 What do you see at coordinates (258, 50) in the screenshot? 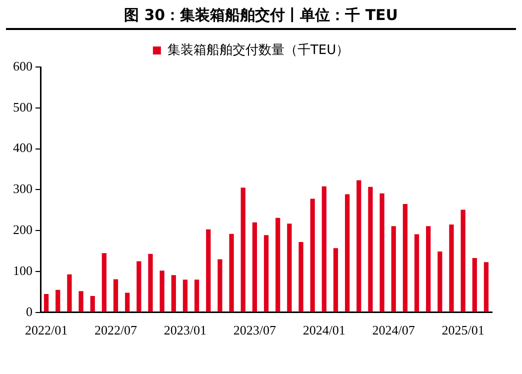
I see `legend-label: 集装箱船舶交付数量（千TEU）` at bounding box center [258, 50].